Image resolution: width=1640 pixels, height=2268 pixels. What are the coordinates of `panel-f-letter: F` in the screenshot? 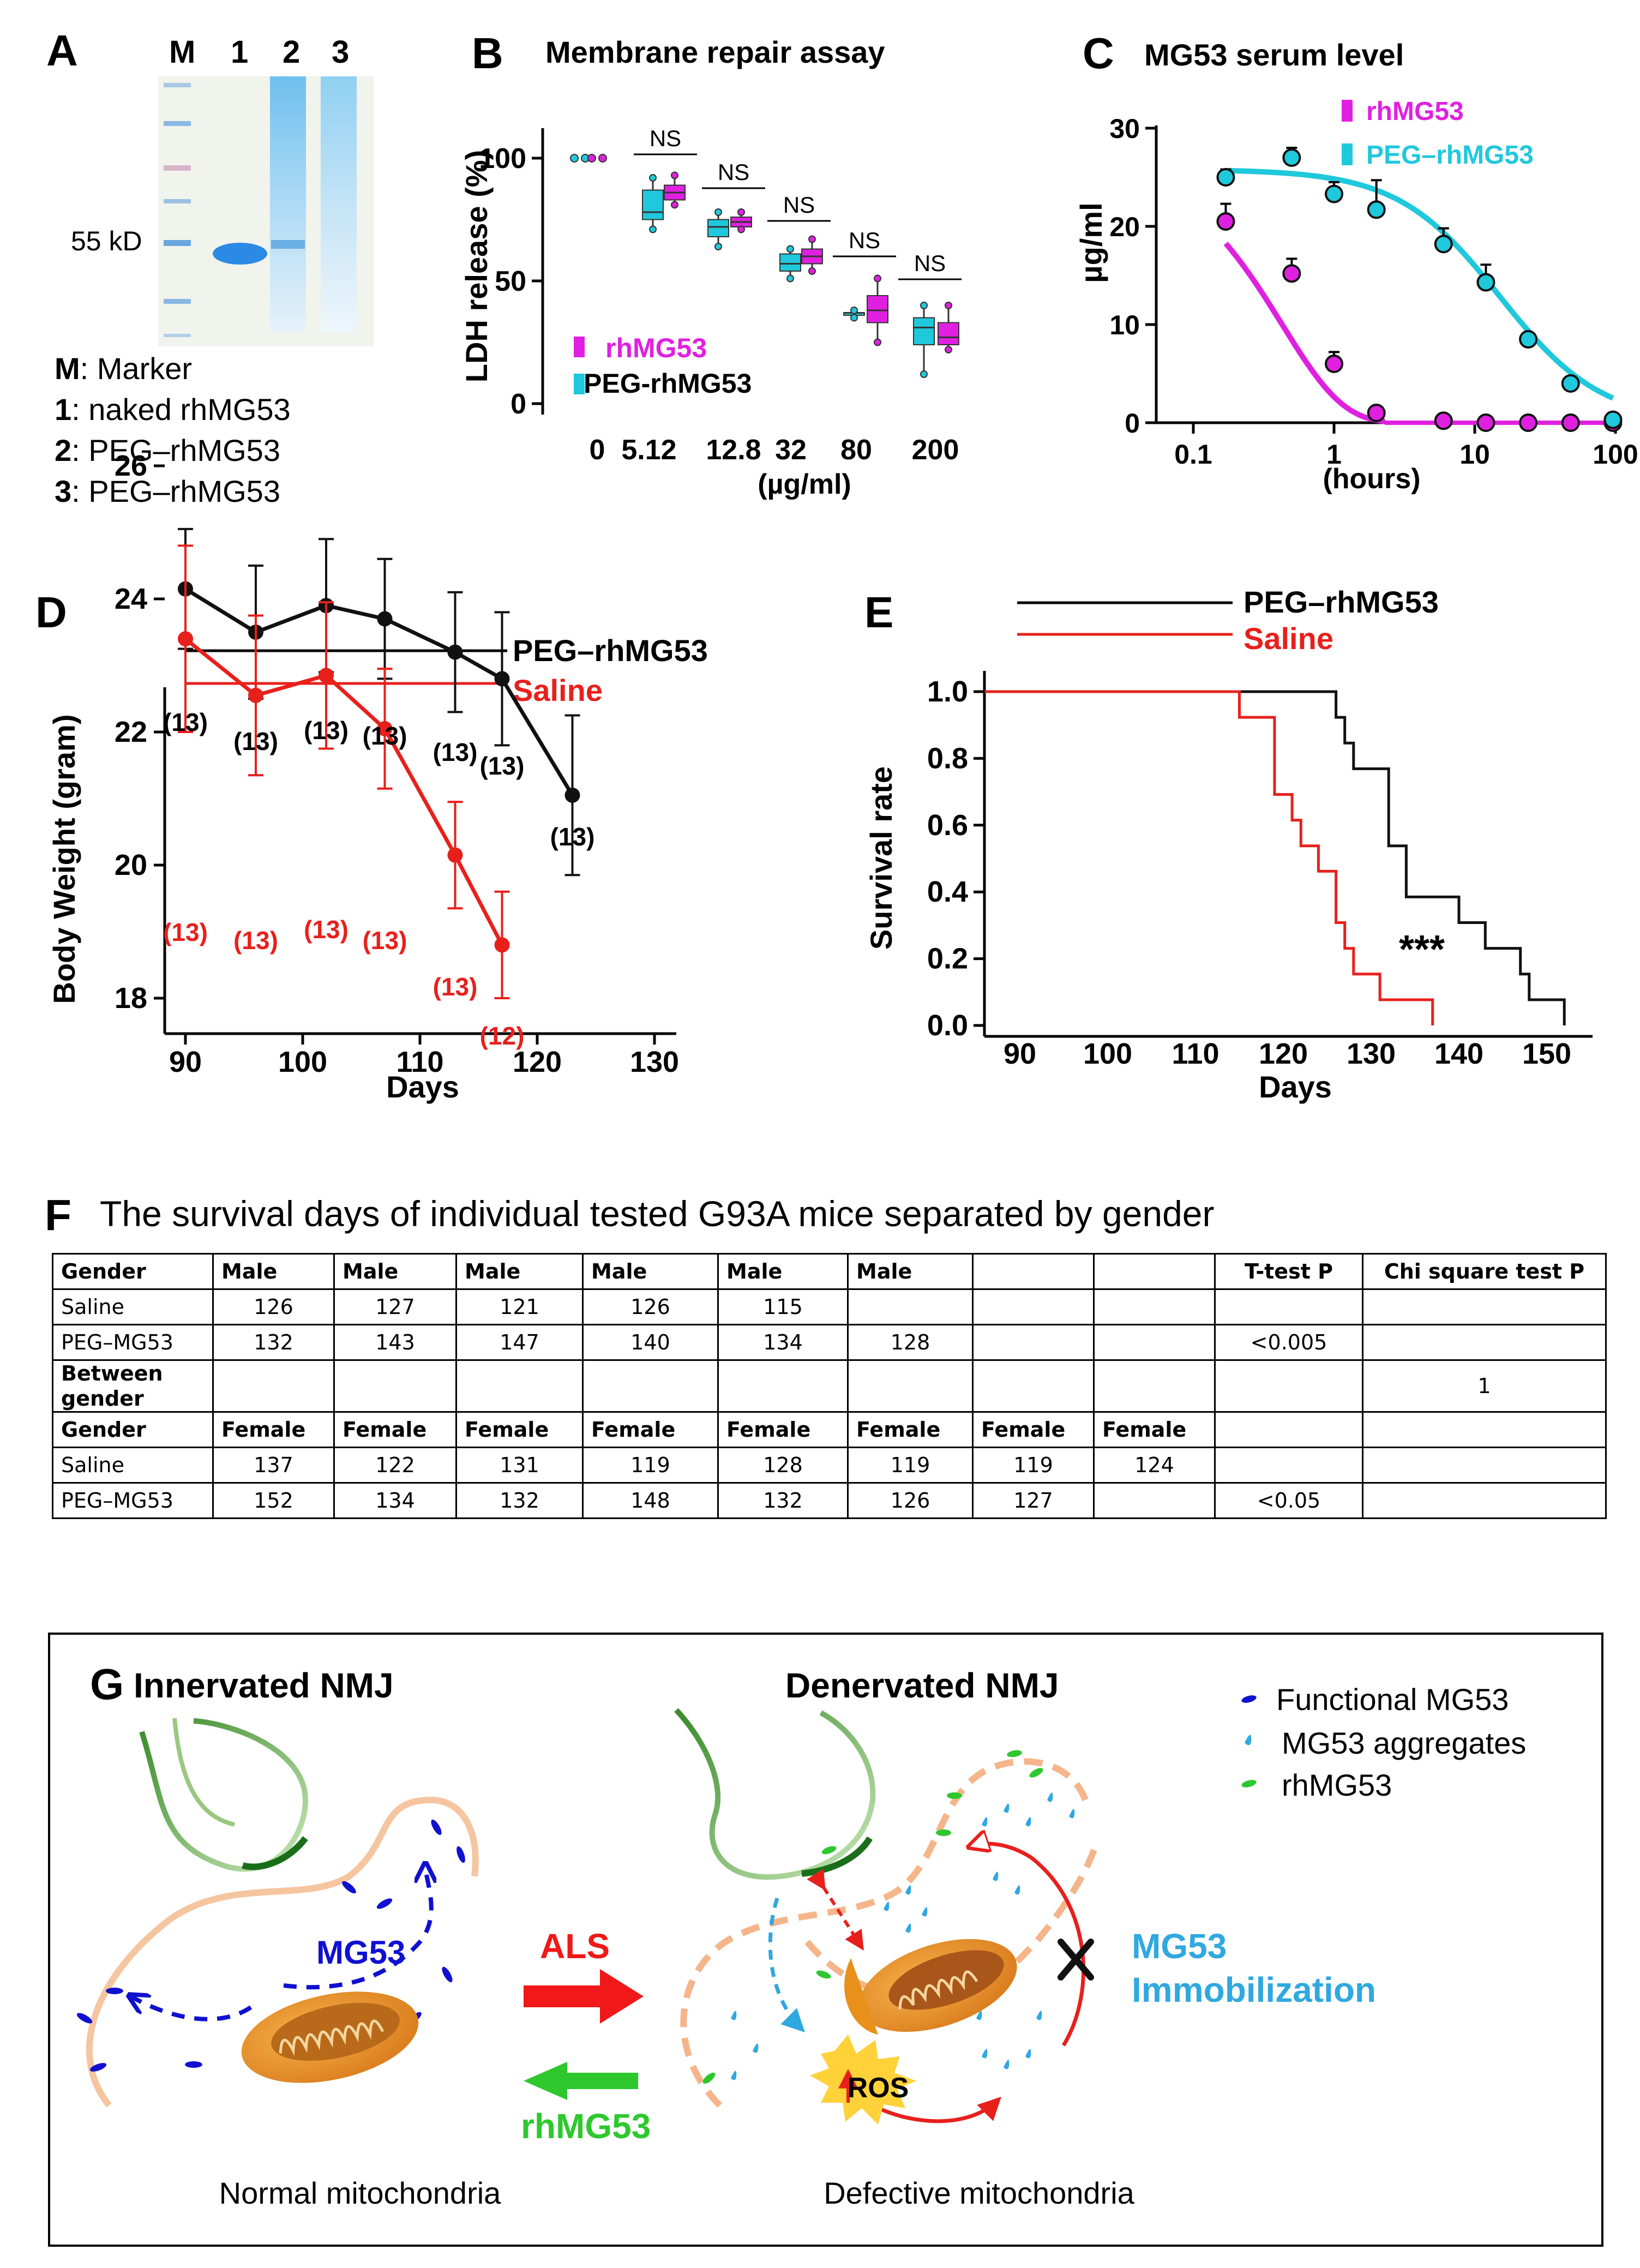 It's located at (58, 1215).